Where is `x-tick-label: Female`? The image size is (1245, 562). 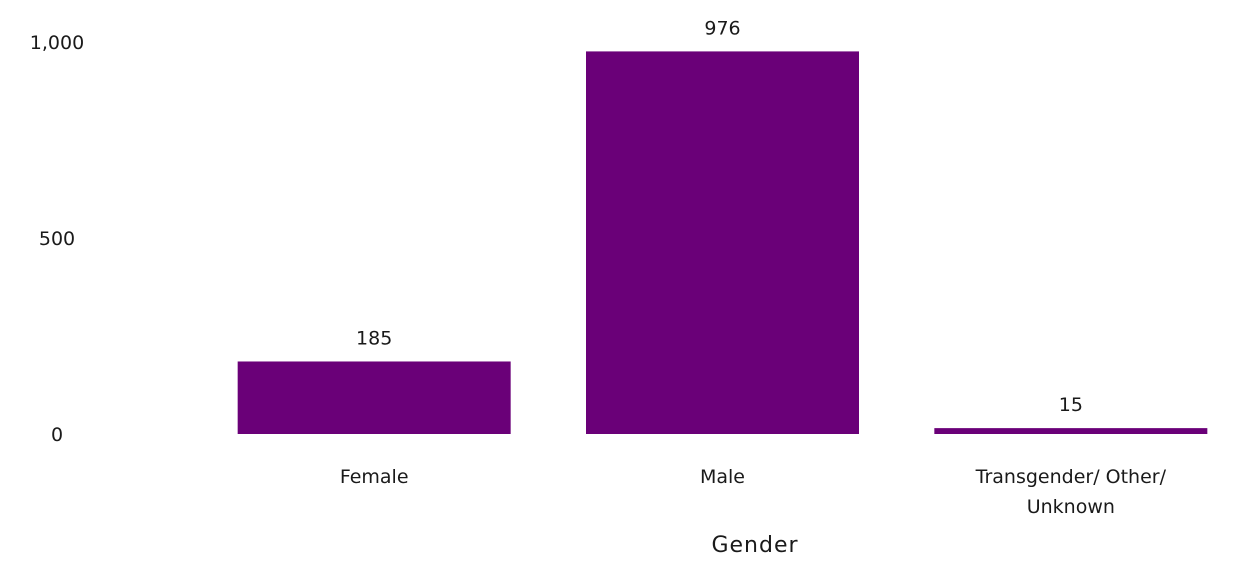 x-tick-label: Female is located at coordinates (374, 477).